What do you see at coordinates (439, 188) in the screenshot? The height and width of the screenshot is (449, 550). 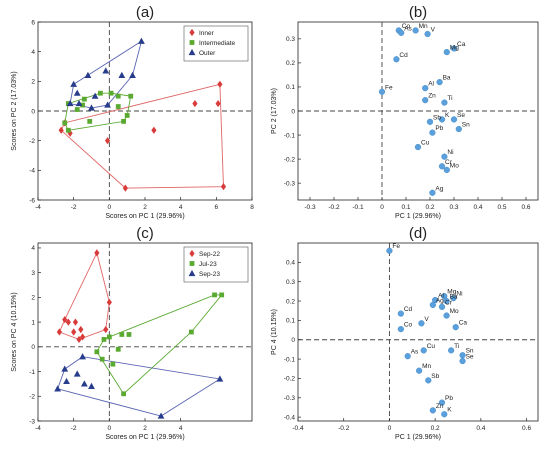 I see `point-label-ag: Ag` at bounding box center [439, 188].